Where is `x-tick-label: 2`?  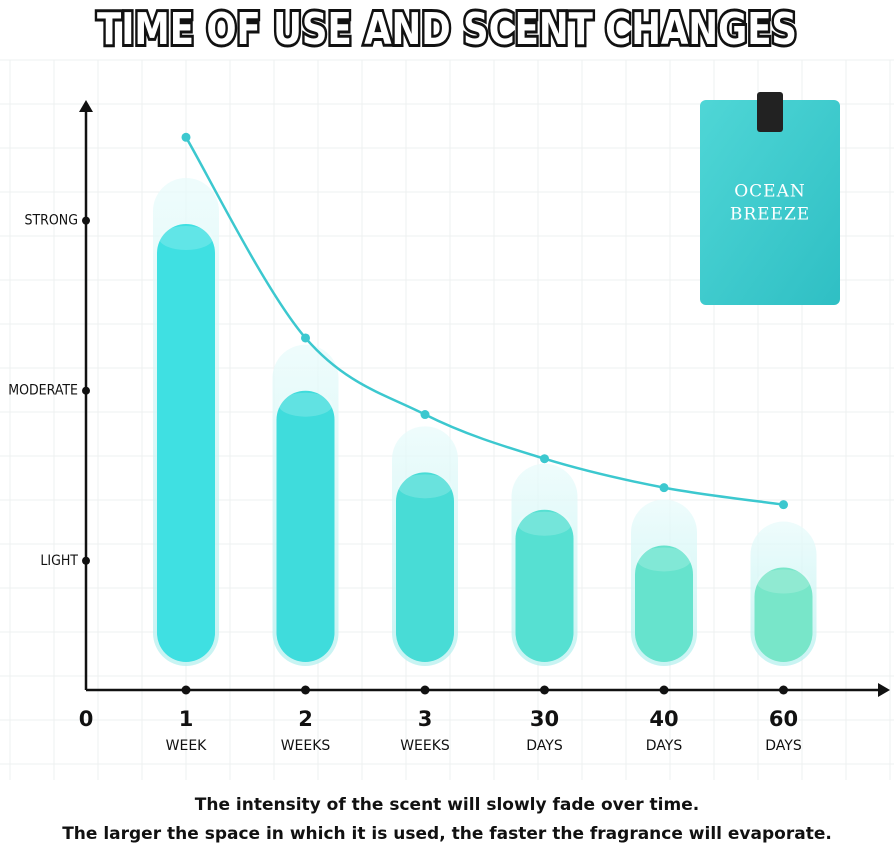
x-tick-label: 2 is located at coordinates (305, 719).